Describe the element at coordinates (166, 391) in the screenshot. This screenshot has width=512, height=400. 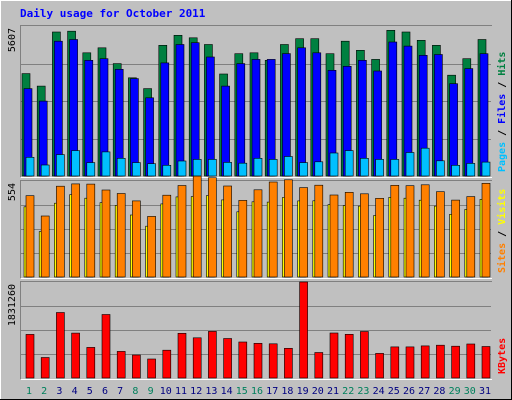
I see `day-label-10: 10` at that location.